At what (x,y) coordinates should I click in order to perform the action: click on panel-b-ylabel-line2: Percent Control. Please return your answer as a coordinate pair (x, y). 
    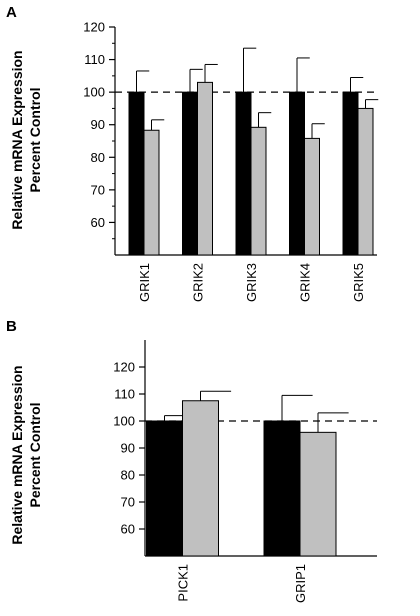
    Looking at the image, I should click on (35, 454).